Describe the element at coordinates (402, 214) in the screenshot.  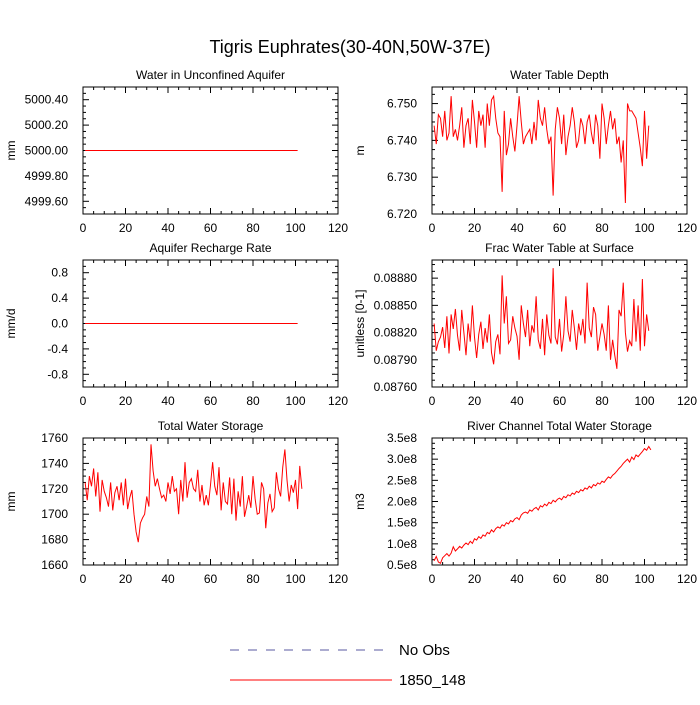
I see `water-table-depth-ytick-label: 6.720` at that location.